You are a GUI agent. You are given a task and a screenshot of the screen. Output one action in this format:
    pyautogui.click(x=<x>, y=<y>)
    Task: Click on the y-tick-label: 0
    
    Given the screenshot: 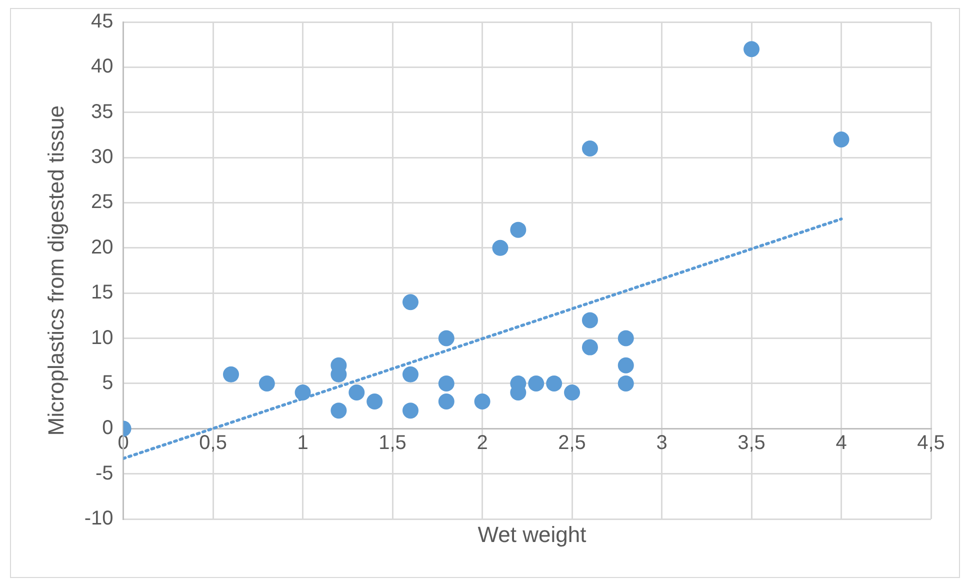 What is the action you would take?
    pyautogui.click(x=108, y=428)
    